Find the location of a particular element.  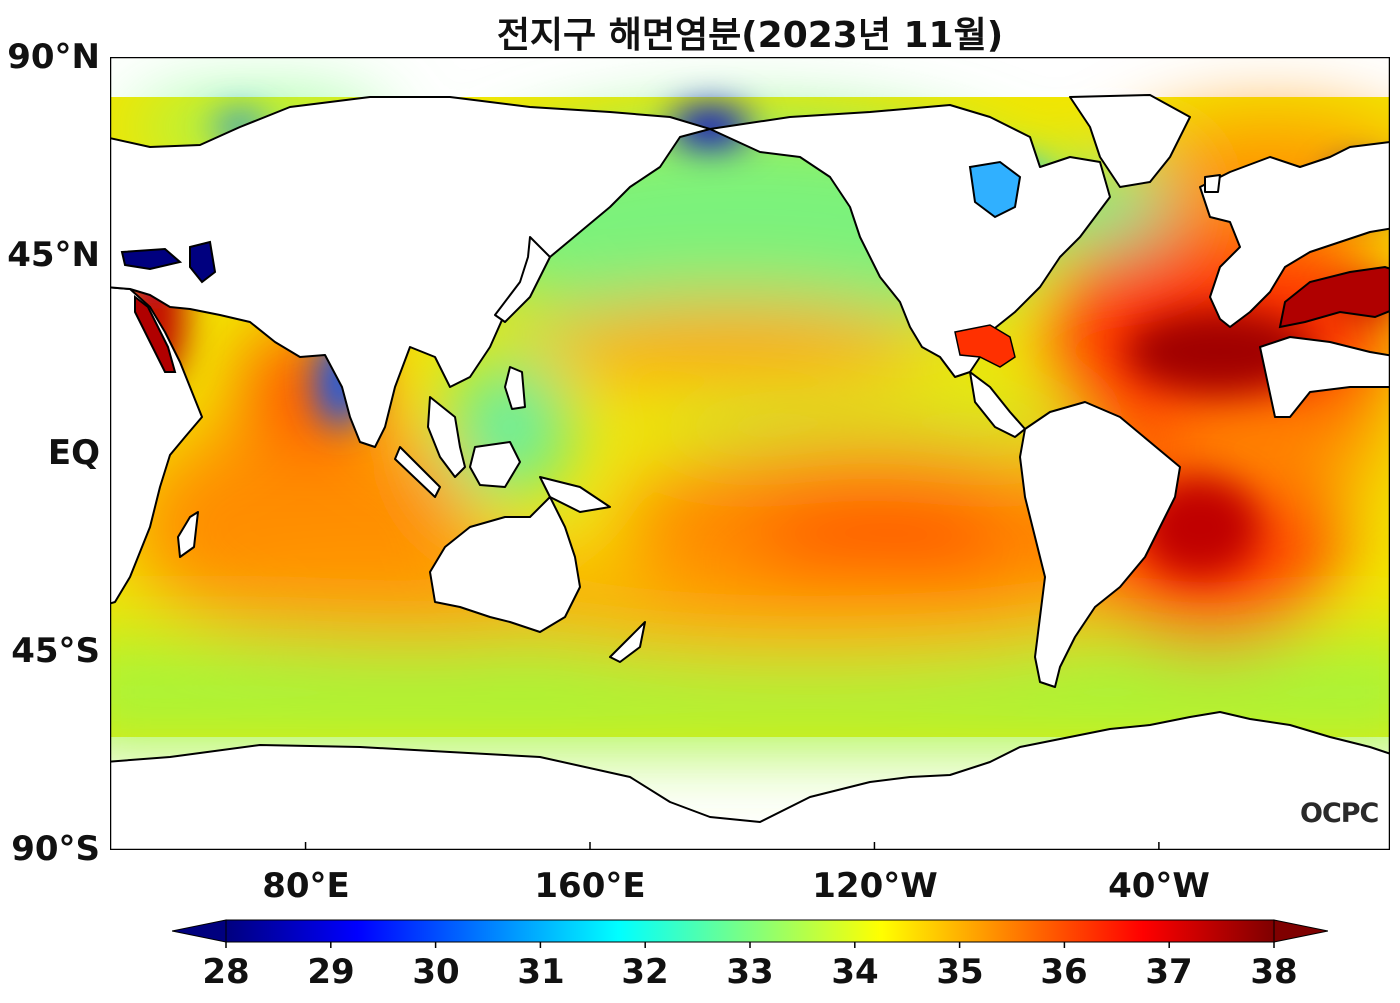

red-sea is located at coordinates (155, 333).